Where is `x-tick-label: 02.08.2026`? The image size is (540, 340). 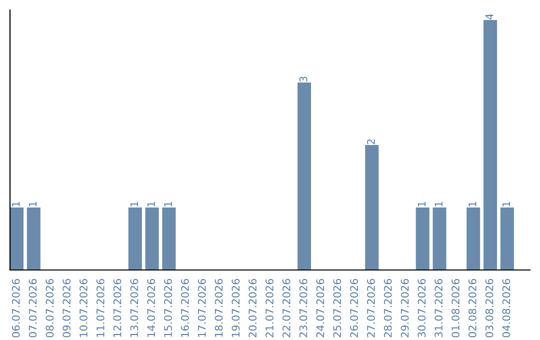 x-tick-label: 02.08.2026 is located at coordinates (472, 308).